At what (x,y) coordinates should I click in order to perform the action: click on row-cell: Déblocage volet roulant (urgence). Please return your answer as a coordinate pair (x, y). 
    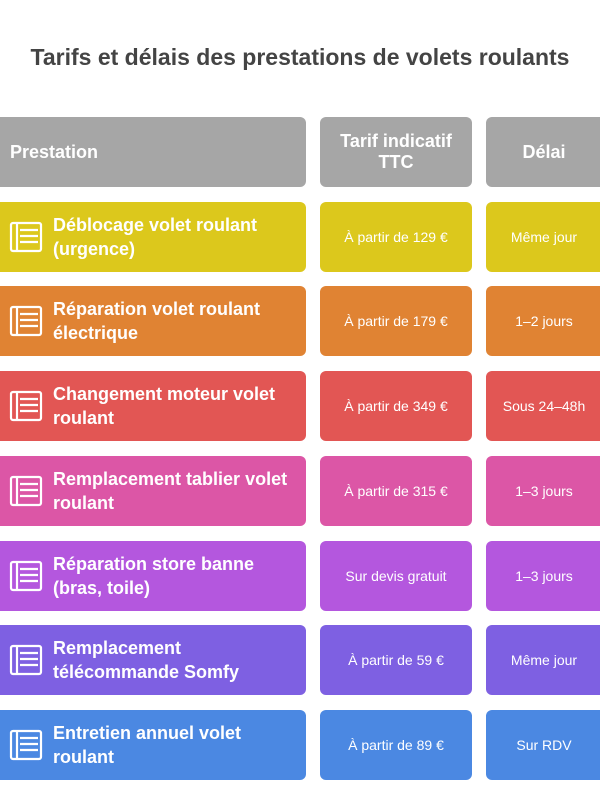
    Looking at the image, I should click on (153, 236).